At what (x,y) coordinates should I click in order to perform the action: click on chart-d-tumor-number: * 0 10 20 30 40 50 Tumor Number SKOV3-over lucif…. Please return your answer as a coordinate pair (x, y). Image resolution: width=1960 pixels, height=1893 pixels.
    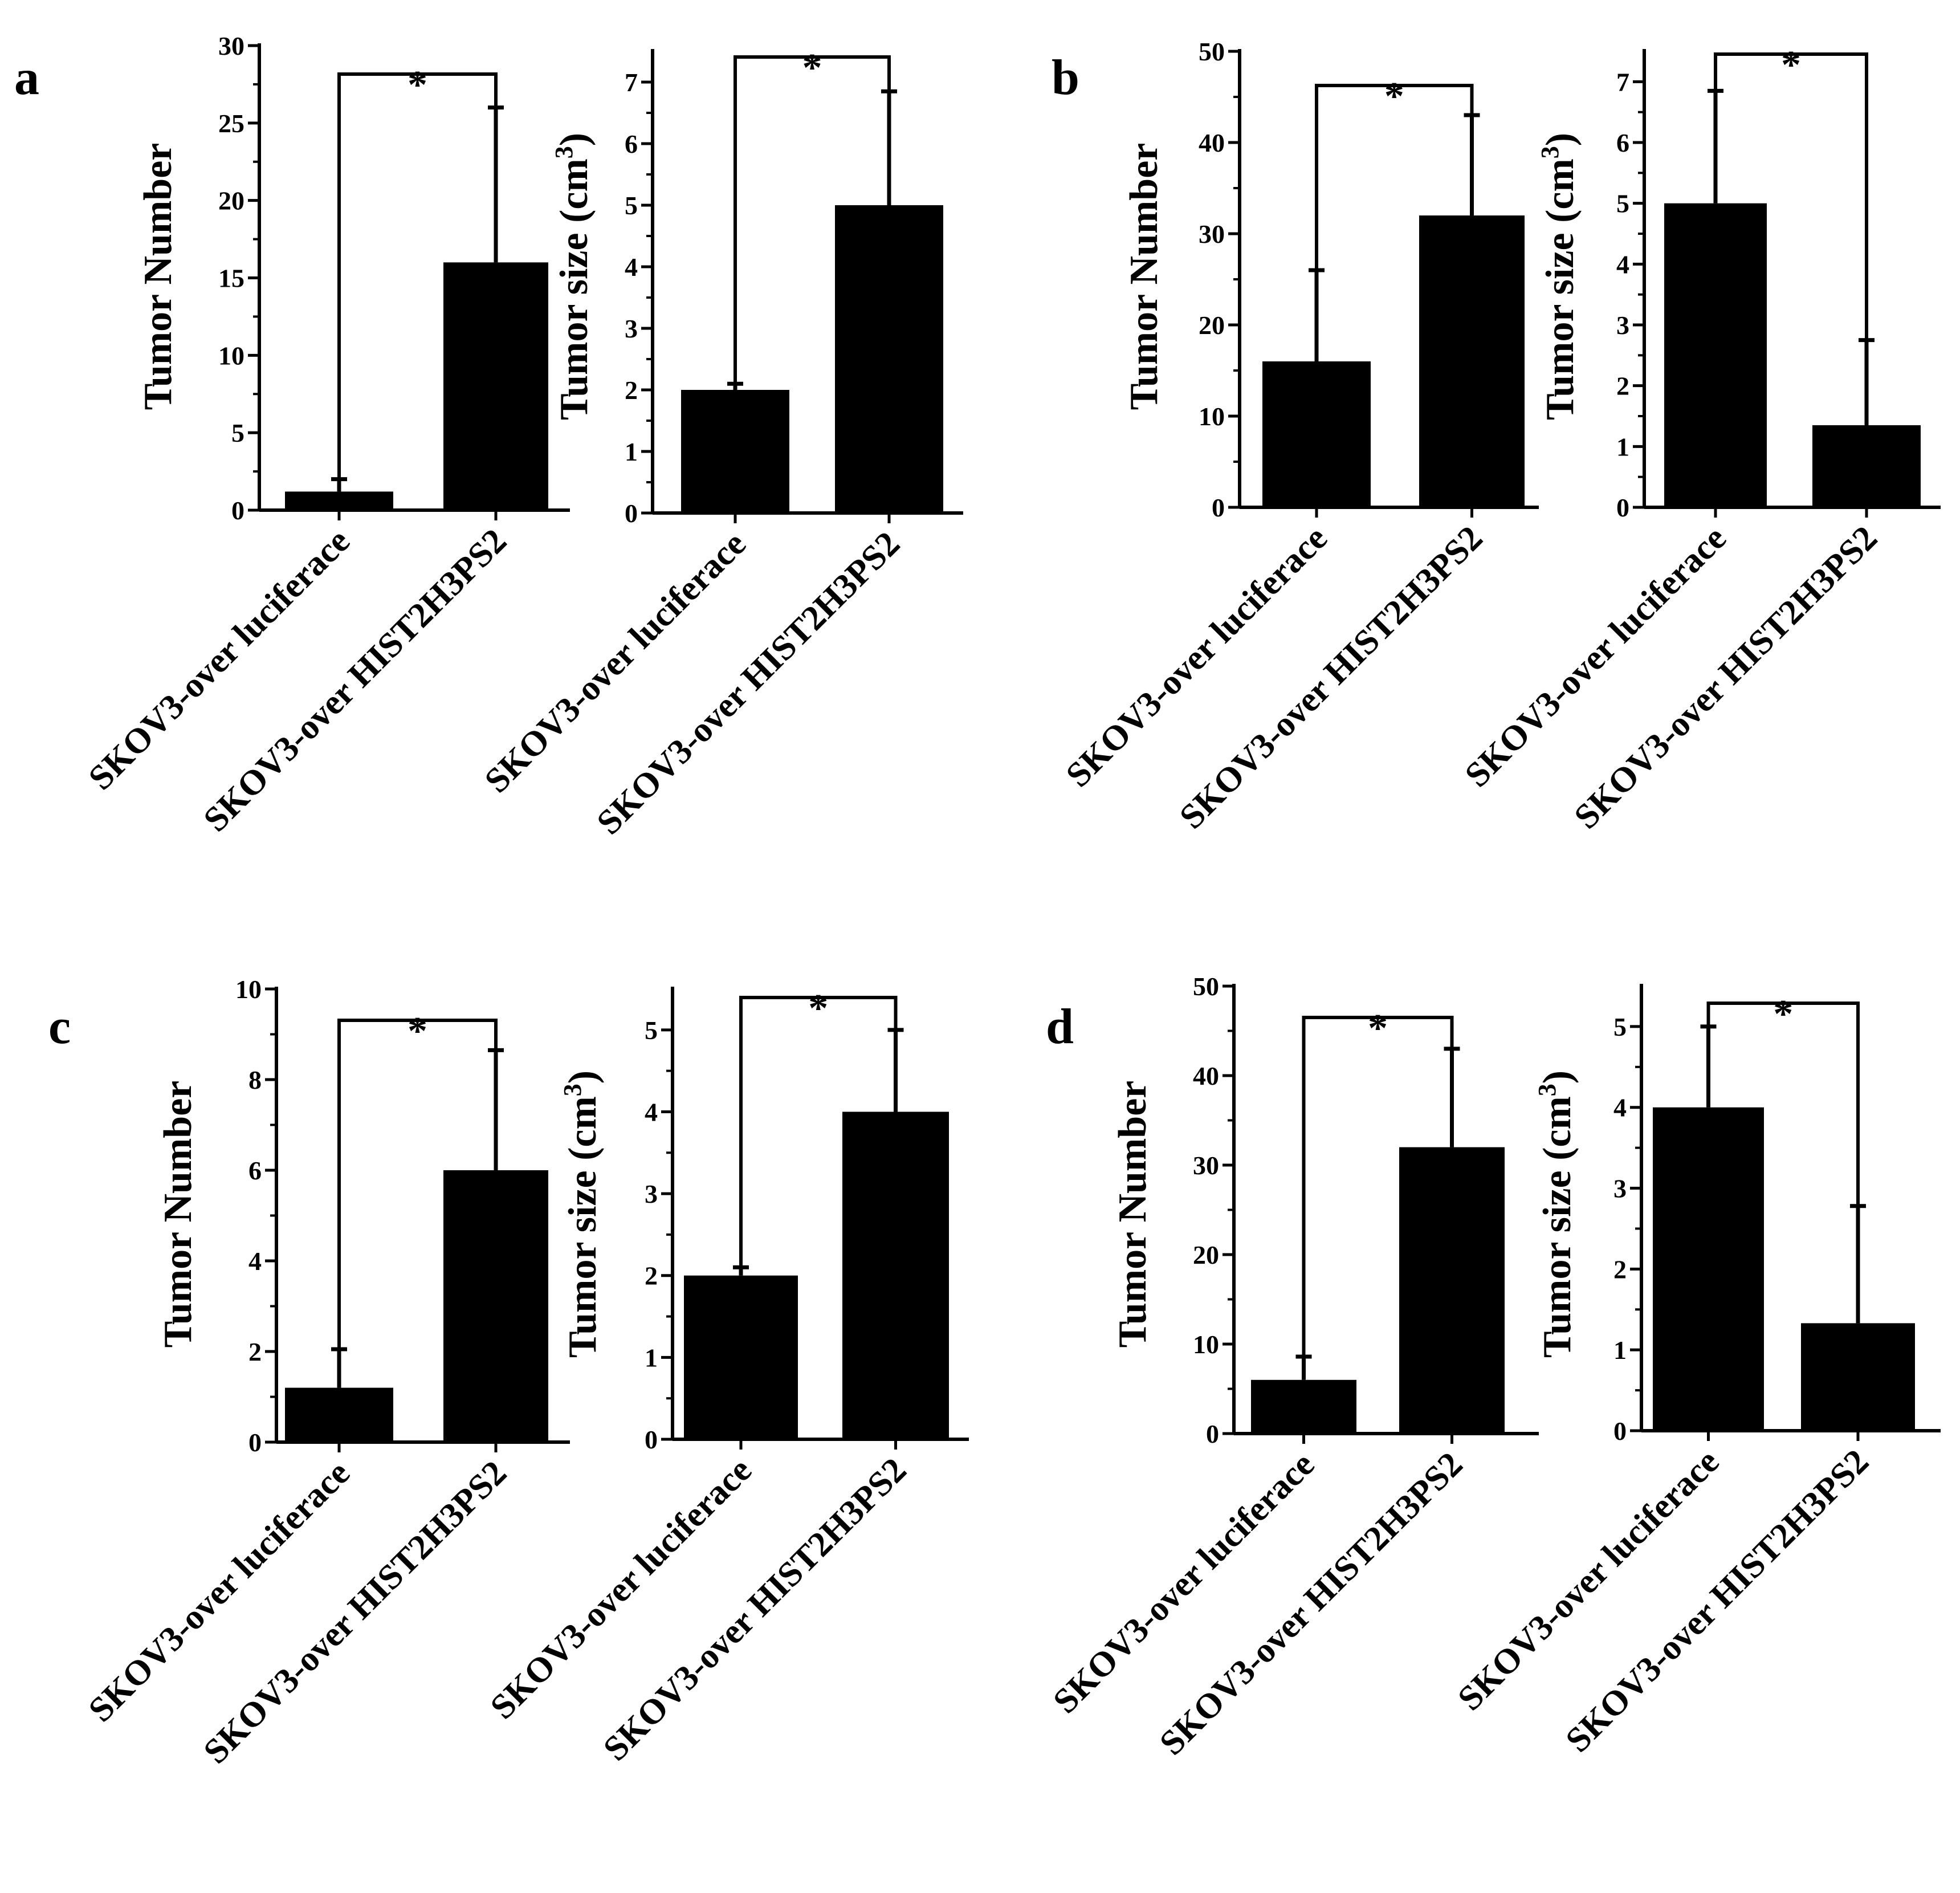
    Looking at the image, I should click on (1292, 1367).